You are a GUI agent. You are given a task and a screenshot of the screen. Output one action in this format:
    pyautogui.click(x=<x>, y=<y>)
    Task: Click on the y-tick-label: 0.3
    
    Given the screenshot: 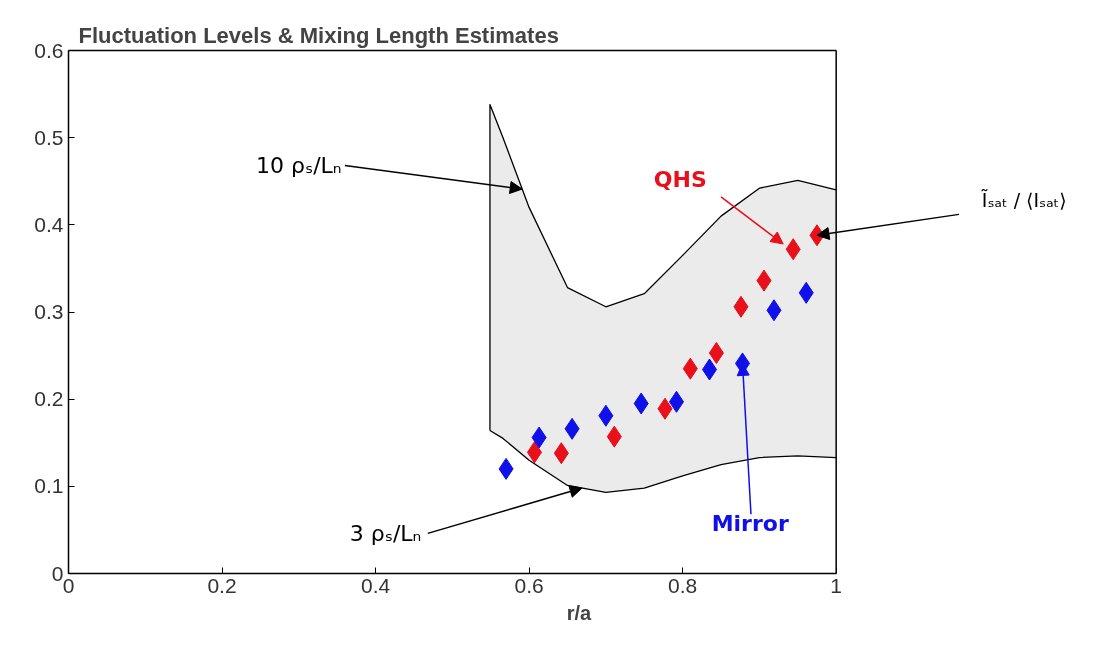 What is the action you would take?
    pyautogui.click(x=49, y=311)
    